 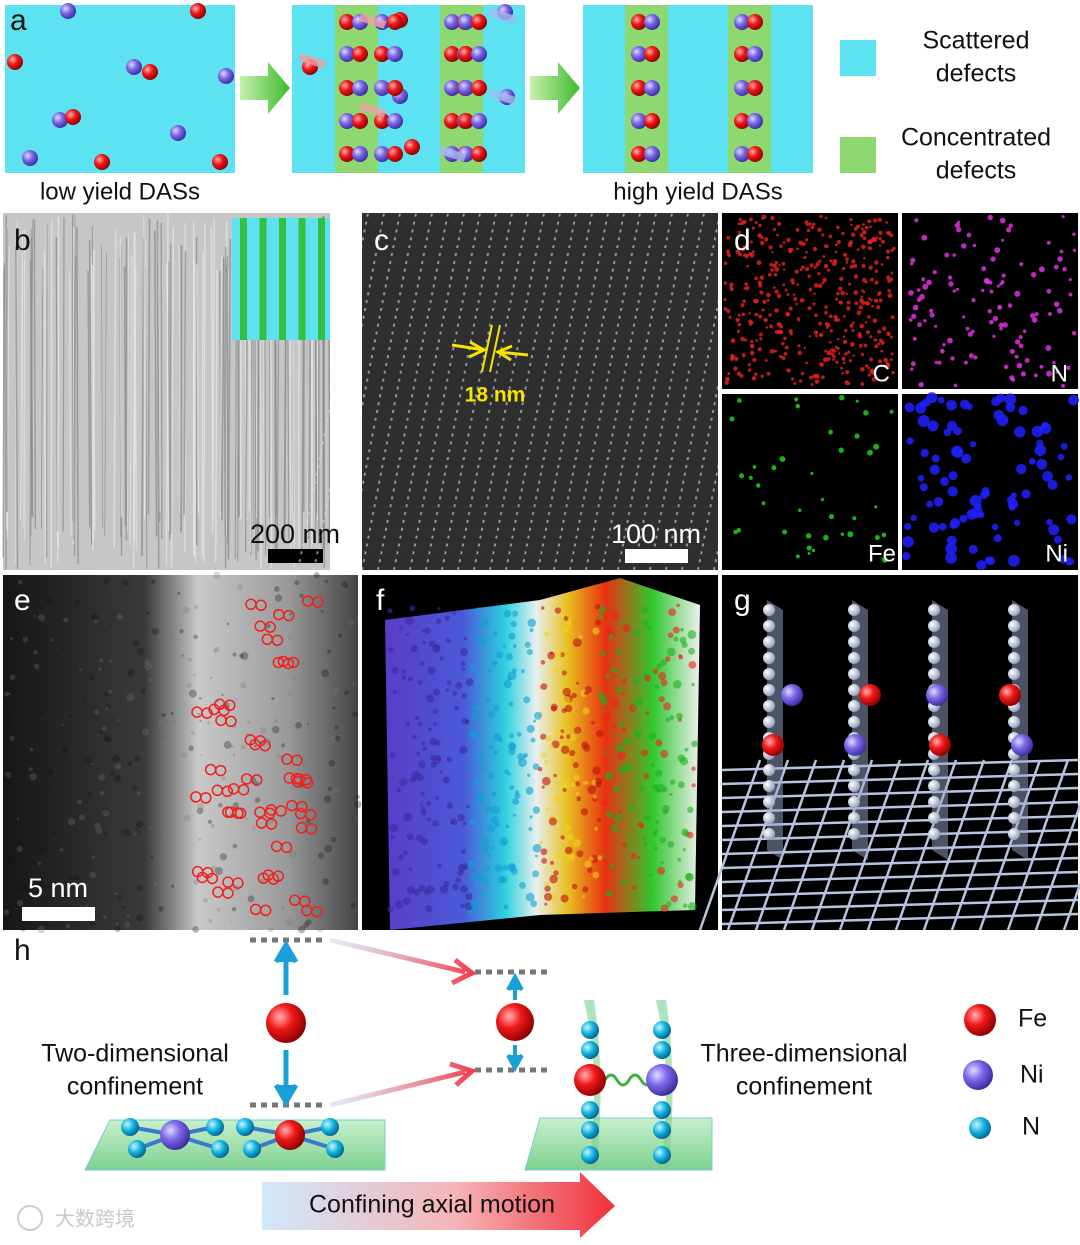 I want to click on clip-cover, so click(x=346, y=391).